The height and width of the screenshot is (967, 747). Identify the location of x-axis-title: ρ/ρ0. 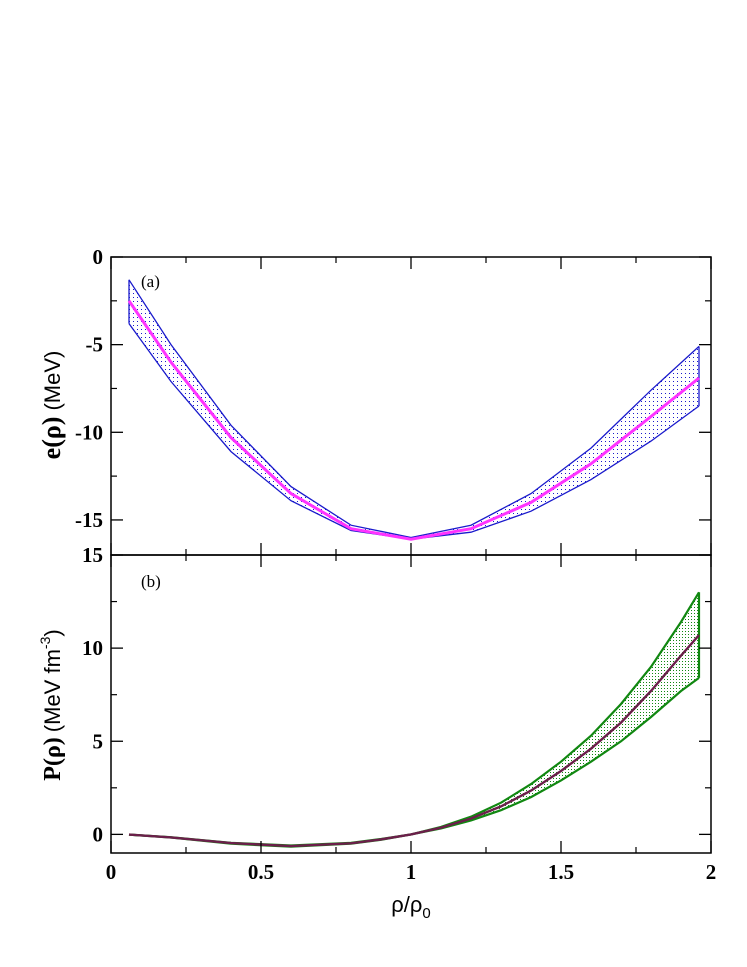
(411, 907).